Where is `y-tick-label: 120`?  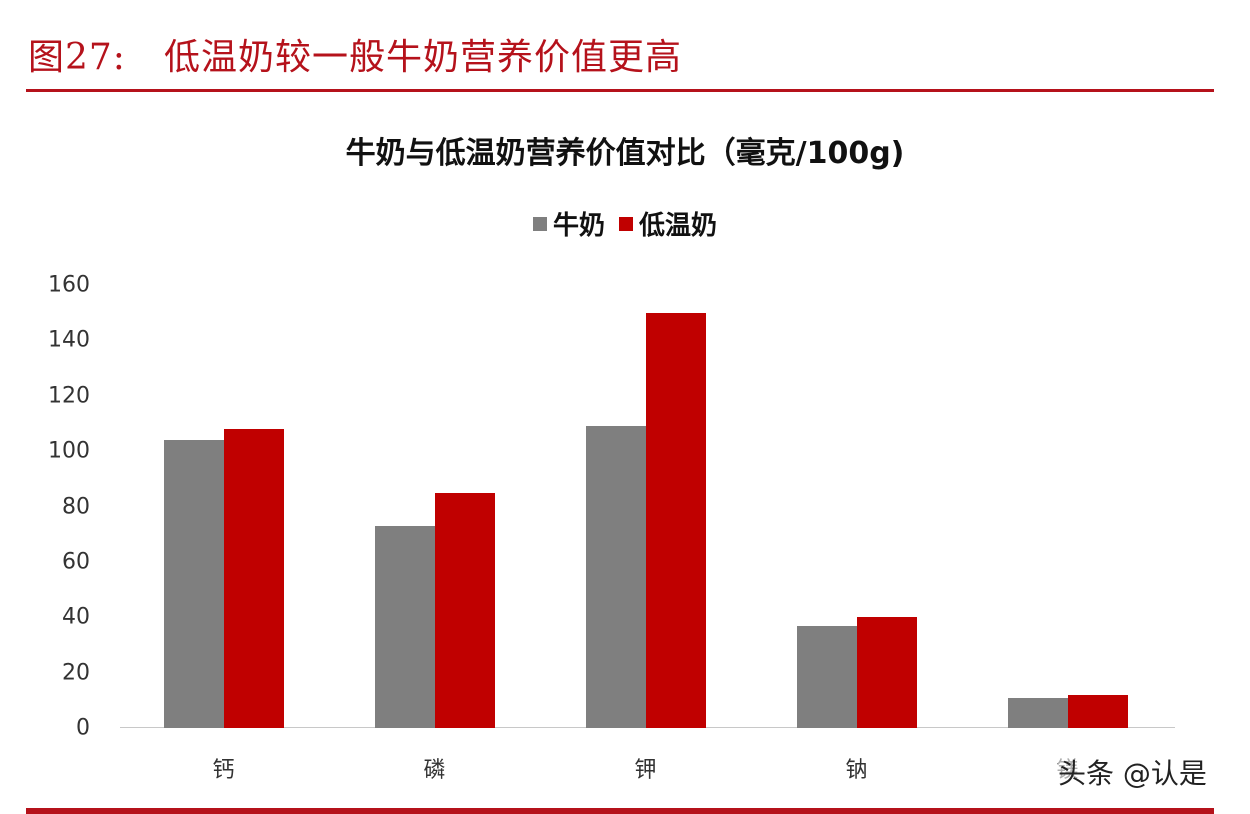 y-tick-label: 120 is located at coordinates (69, 396).